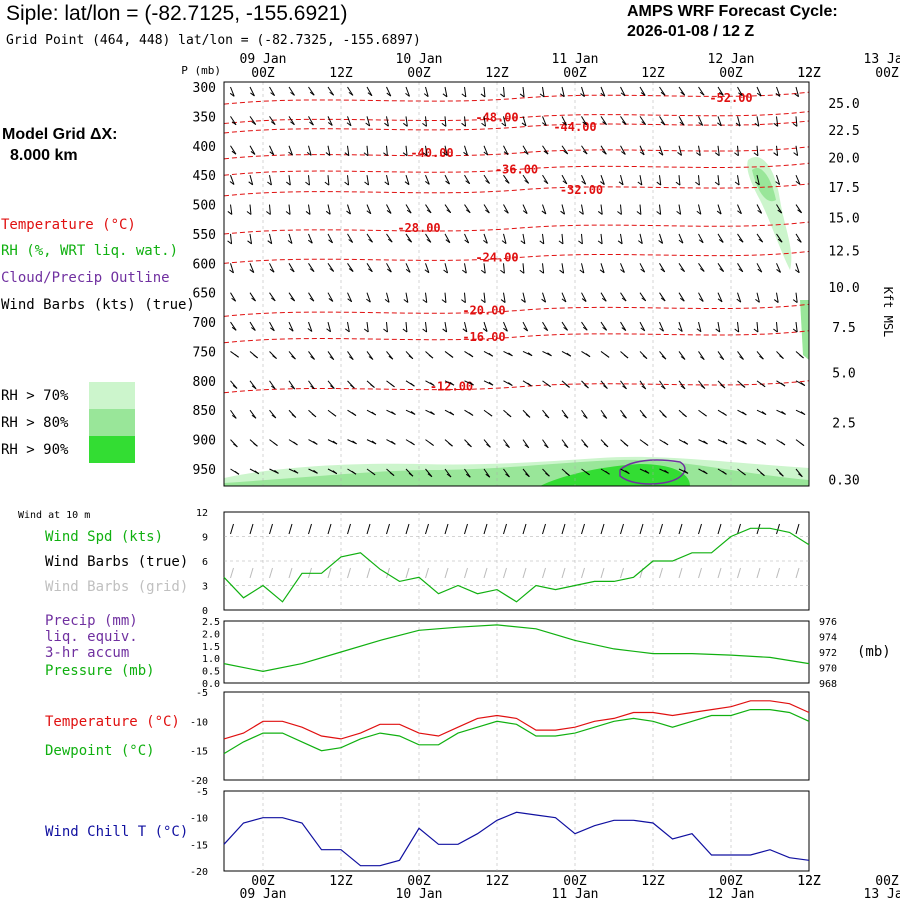 Image resolution: width=900 pixels, height=900 pixels. I want to click on dewpoint-line, so click(516, 731).